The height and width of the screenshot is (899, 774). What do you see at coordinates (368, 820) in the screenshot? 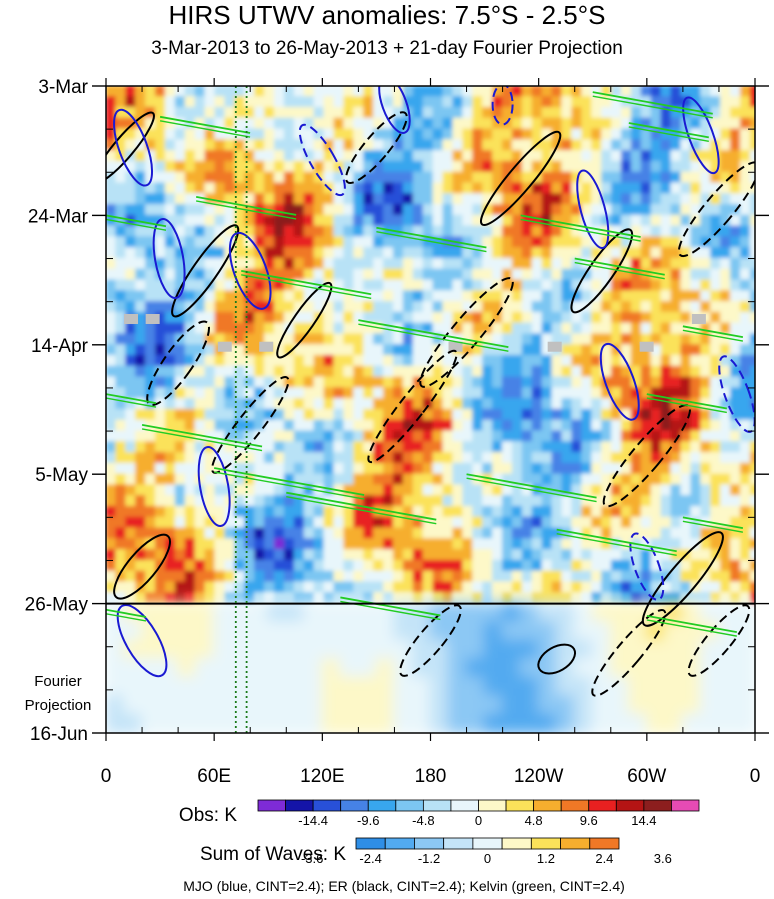
I see `obs-colorbar-tick-label: -9.6` at bounding box center [368, 820].